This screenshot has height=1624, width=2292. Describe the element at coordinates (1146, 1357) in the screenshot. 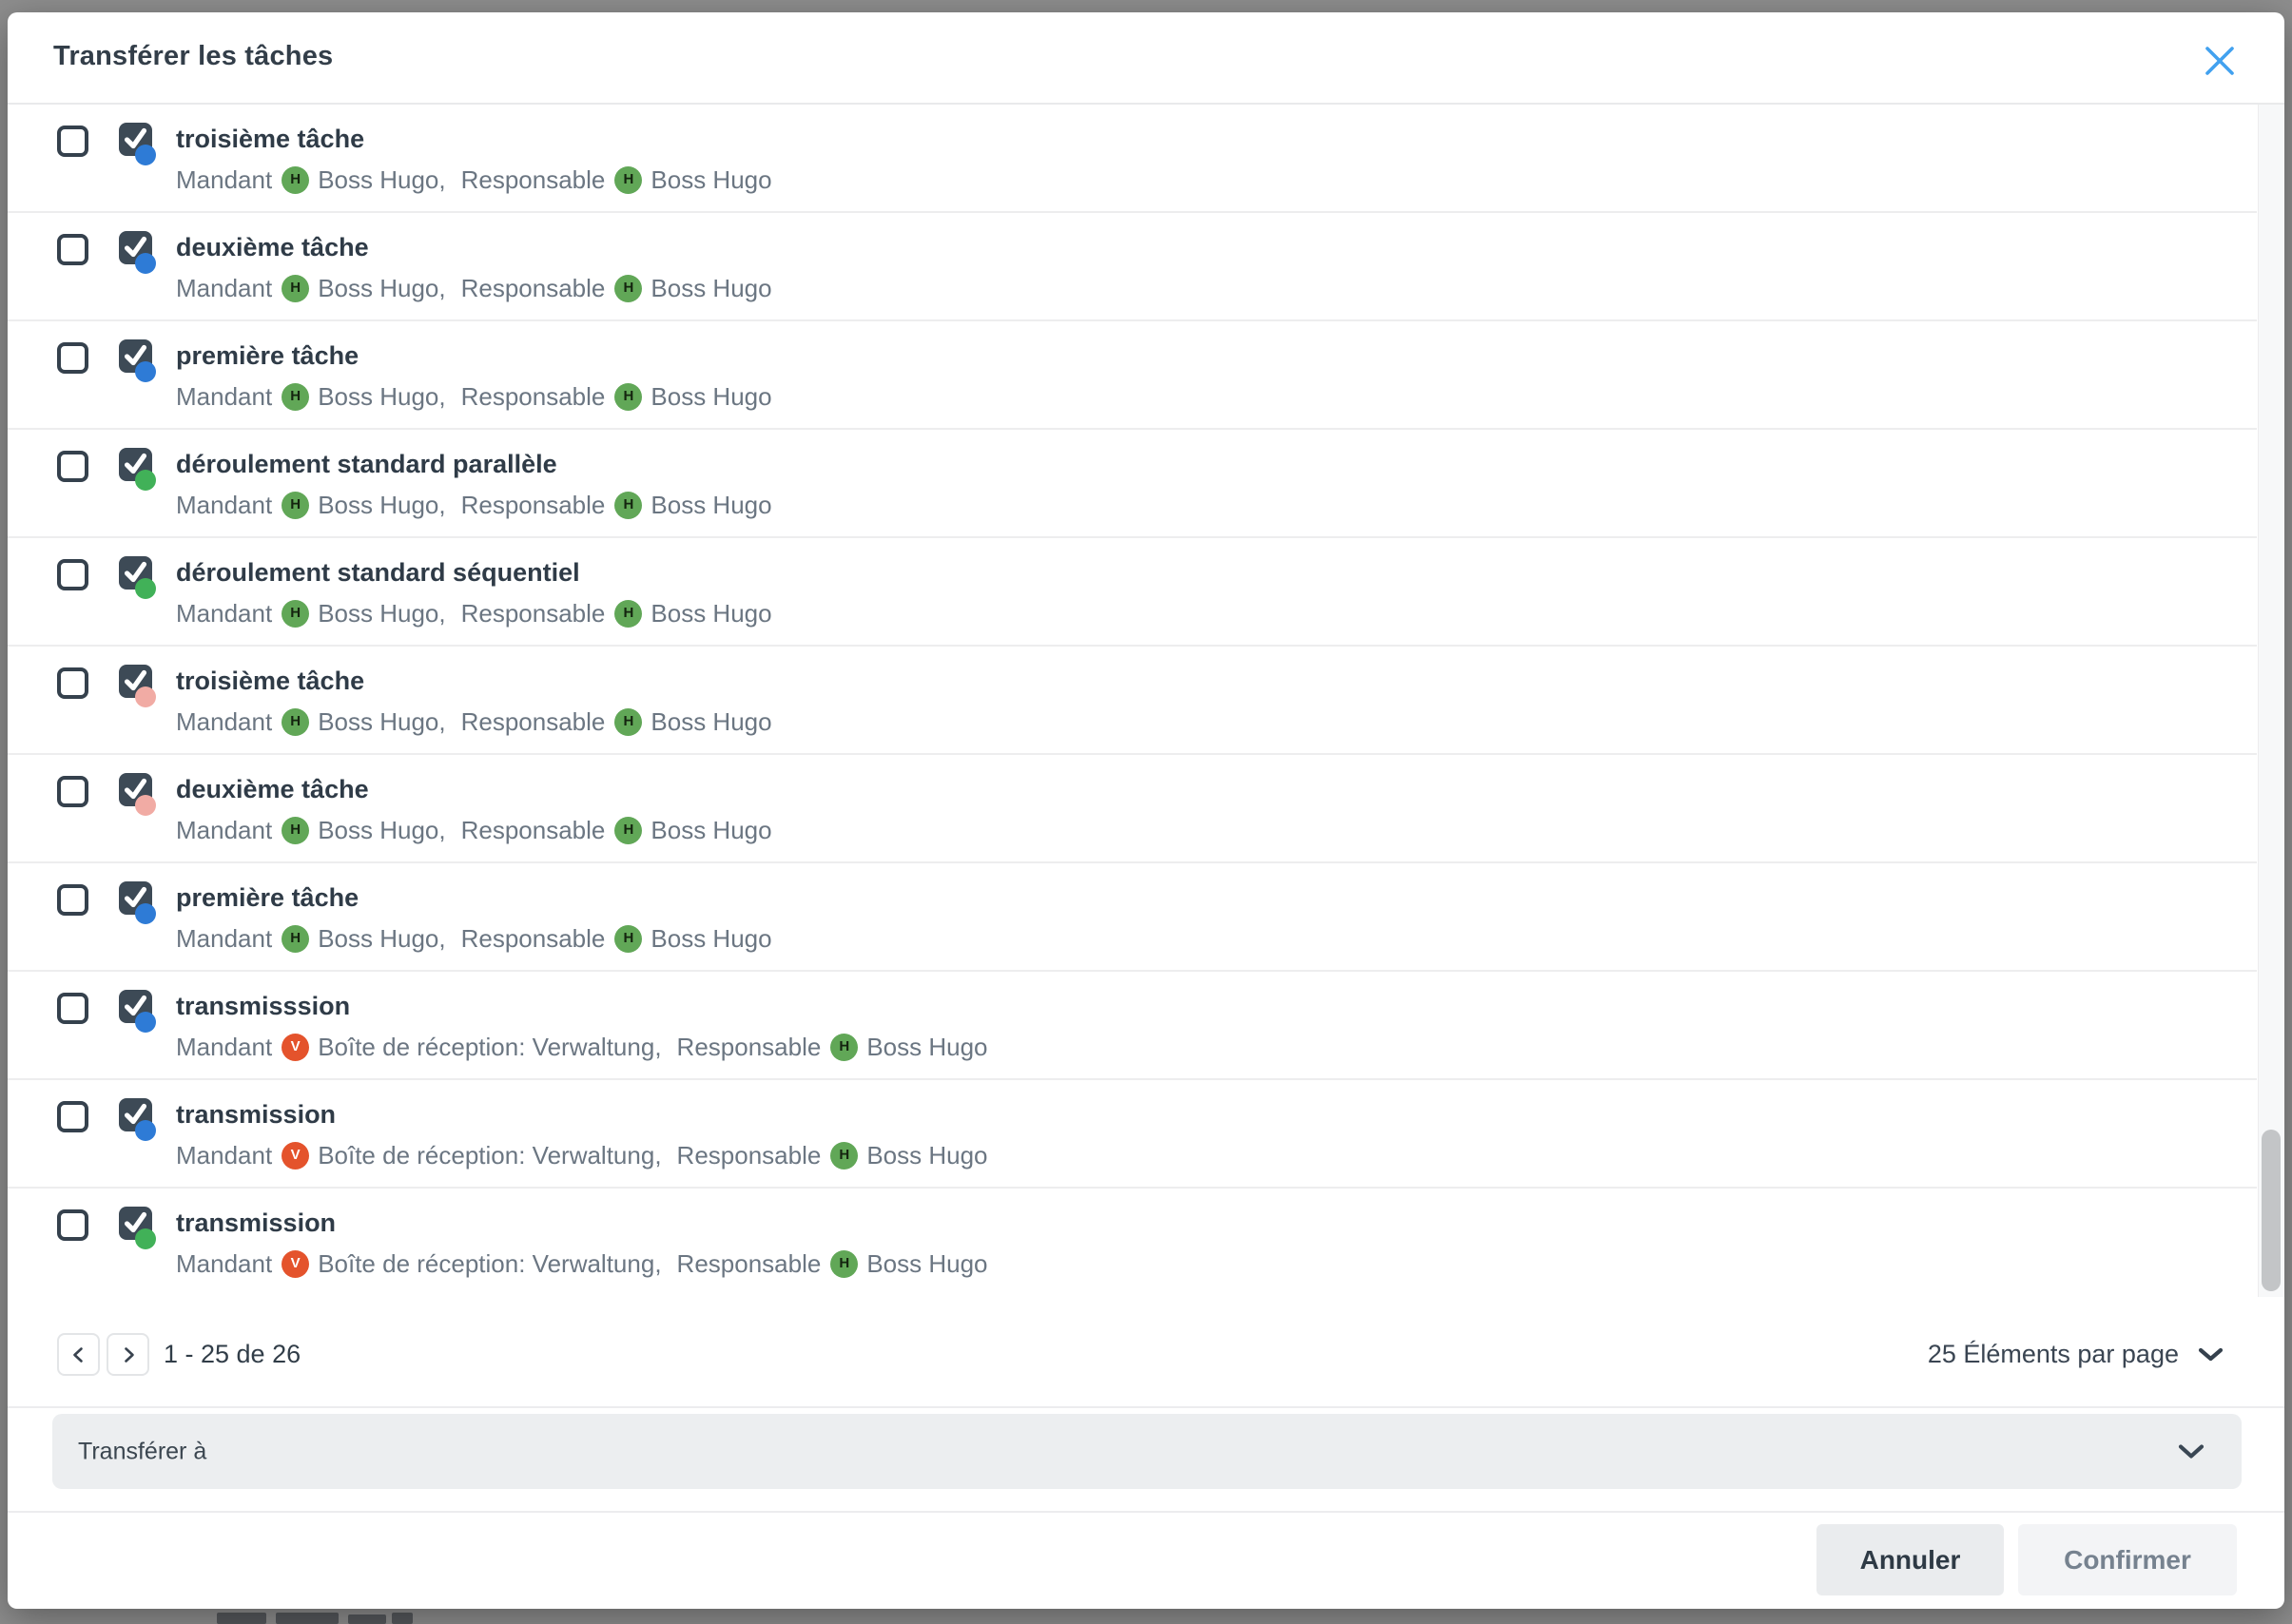

I see `pagination-bar: 1 - 25 de 26 25 Éléments par page` at that location.